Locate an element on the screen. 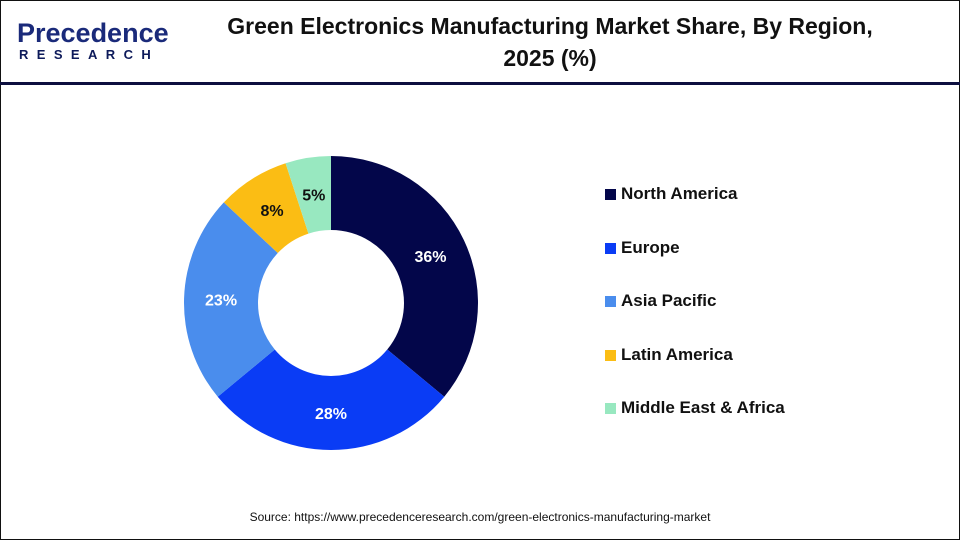 This screenshot has width=960, height=540. slice-asia-pacific is located at coordinates (231, 299).